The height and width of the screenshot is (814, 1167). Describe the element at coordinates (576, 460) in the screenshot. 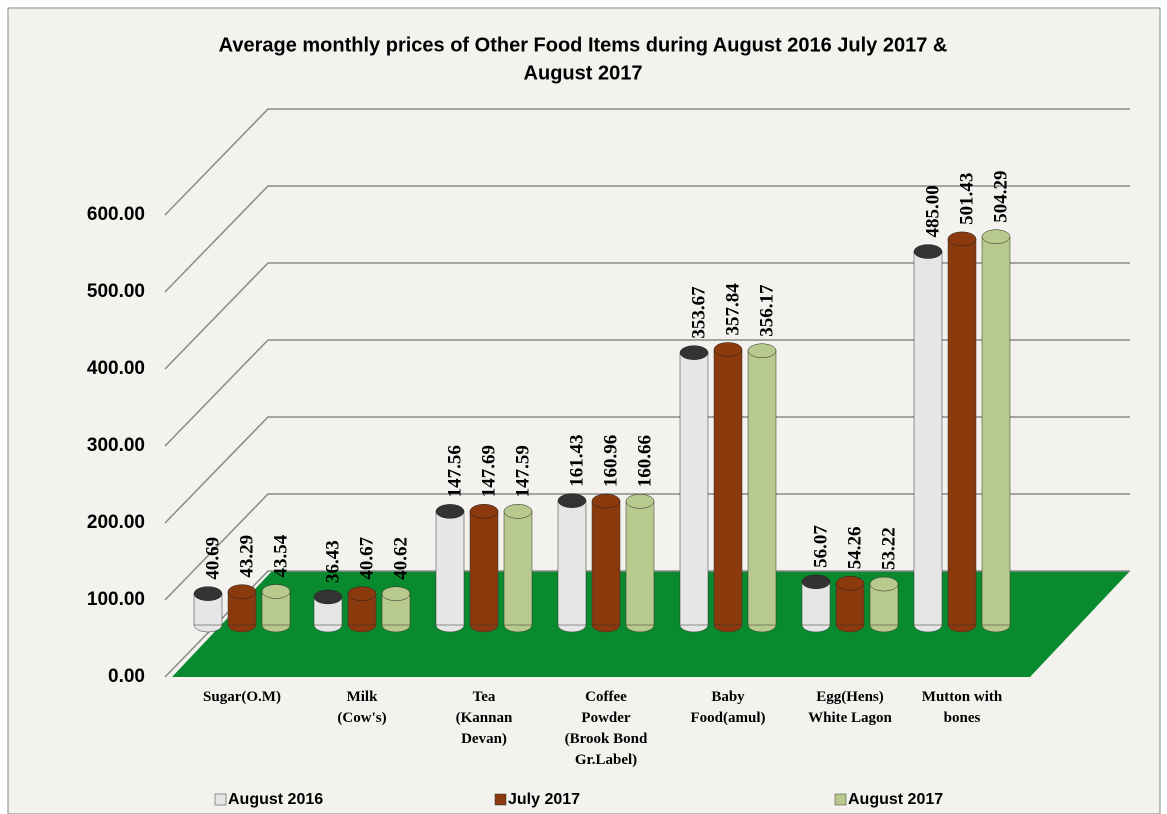

I see `value-label: 161.43` at that location.